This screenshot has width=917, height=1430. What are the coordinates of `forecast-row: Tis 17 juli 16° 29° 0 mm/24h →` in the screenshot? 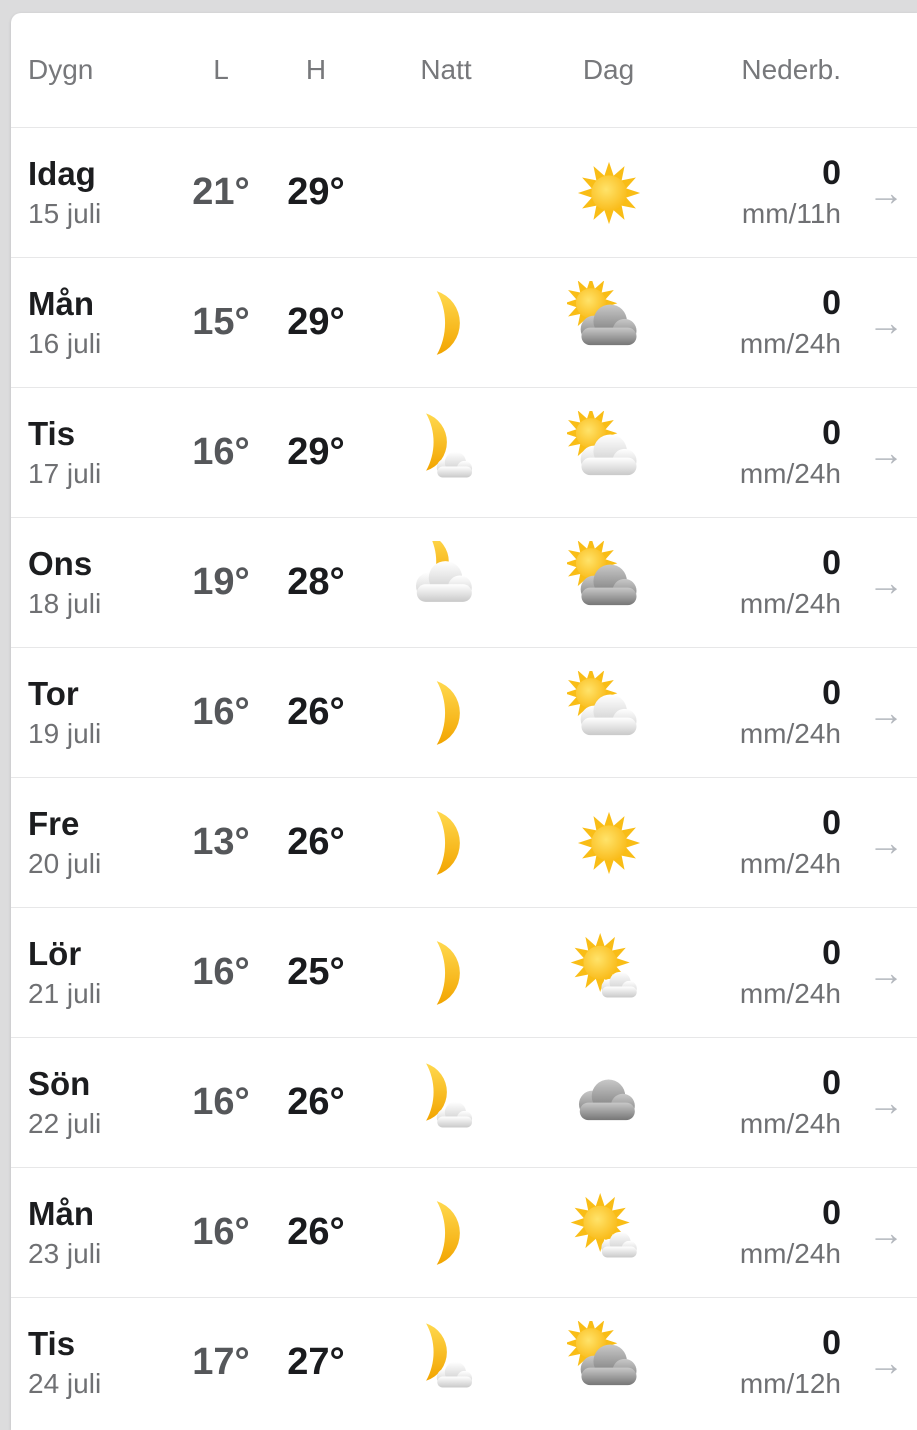 It's located at (464, 452).